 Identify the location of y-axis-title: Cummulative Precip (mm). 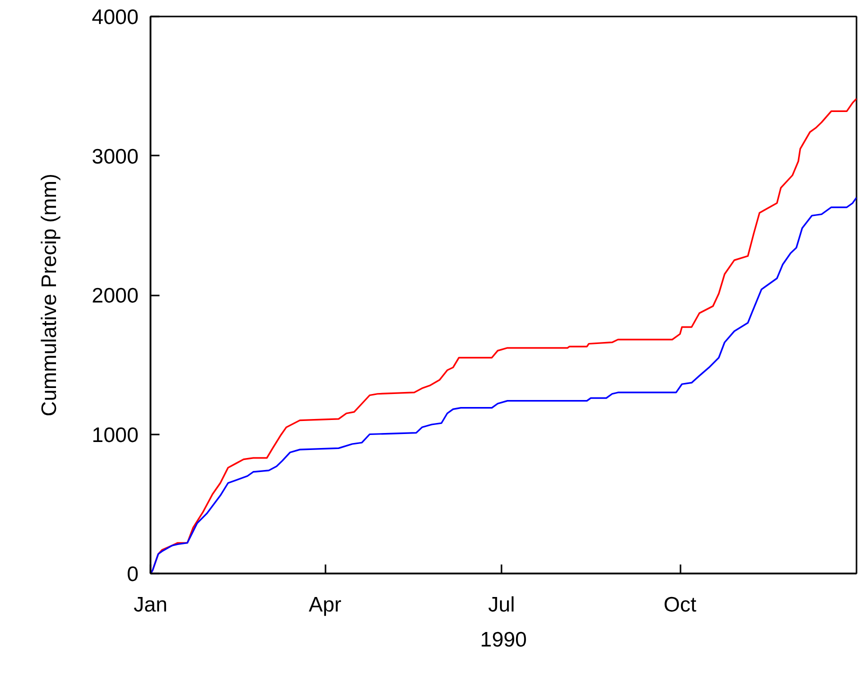
(49, 295).